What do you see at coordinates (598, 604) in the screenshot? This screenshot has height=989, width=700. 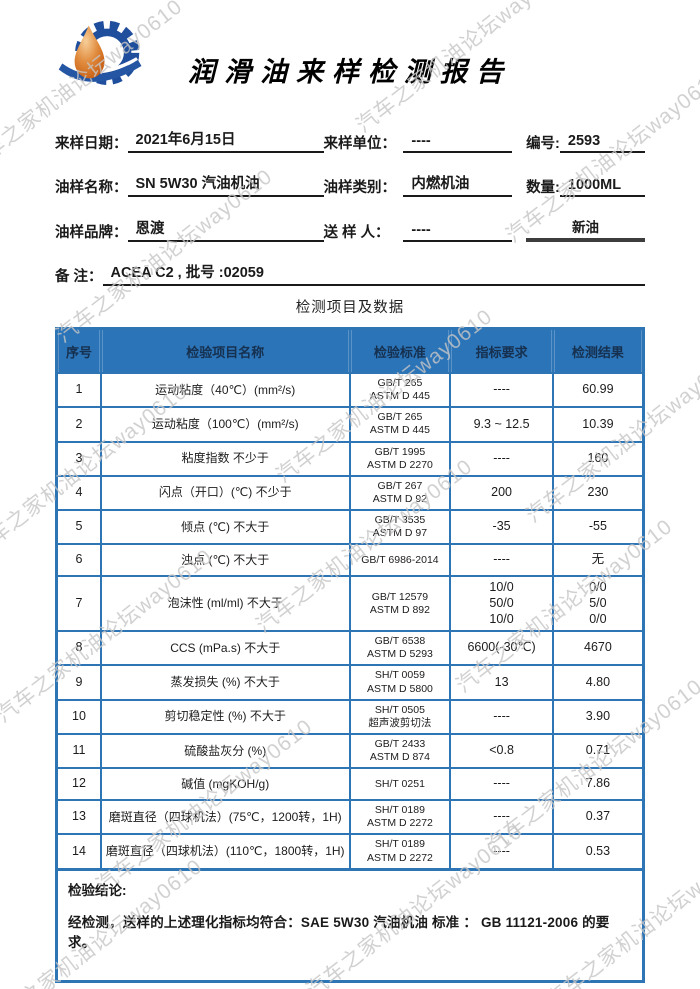 I see `result-cell: 0/0 5/0 0/0` at bounding box center [598, 604].